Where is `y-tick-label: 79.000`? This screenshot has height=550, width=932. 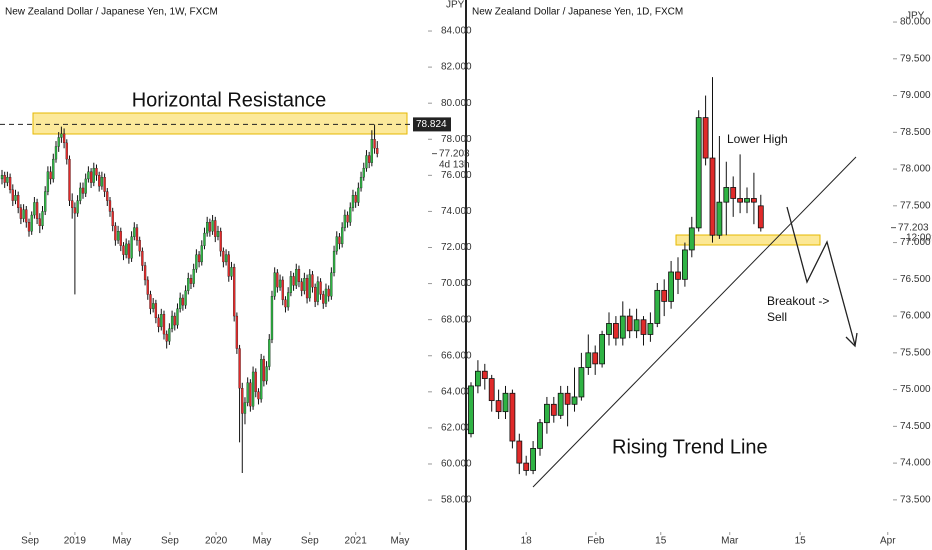
y-tick-label: 79.000 is located at coordinates (915, 95).